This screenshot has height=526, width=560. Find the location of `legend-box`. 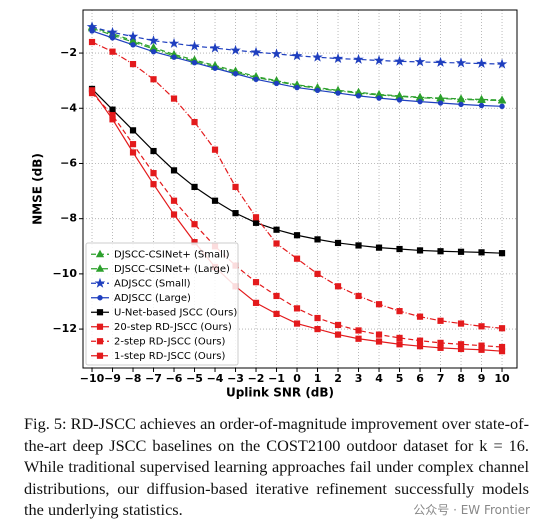

legend-box is located at coordinates (162, 304).